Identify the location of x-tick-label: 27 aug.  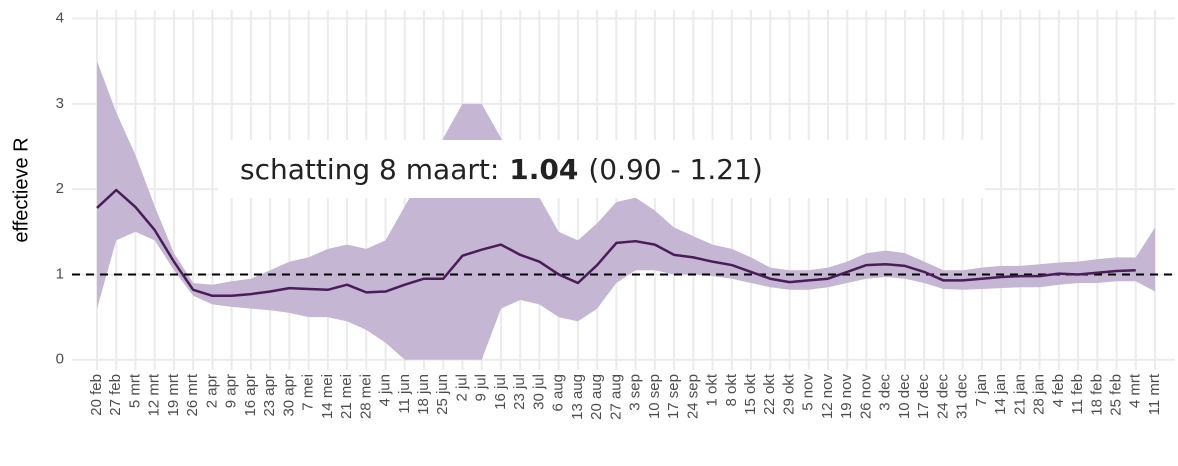
(615, 397).